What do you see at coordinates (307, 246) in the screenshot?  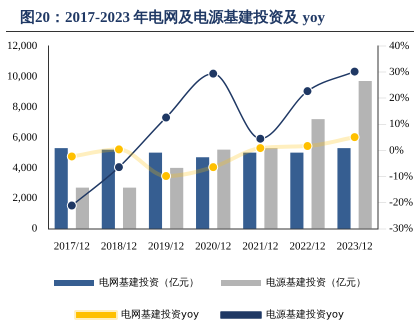 I see `x-tick-label: 2022/12` at bounding box center [307, 246].